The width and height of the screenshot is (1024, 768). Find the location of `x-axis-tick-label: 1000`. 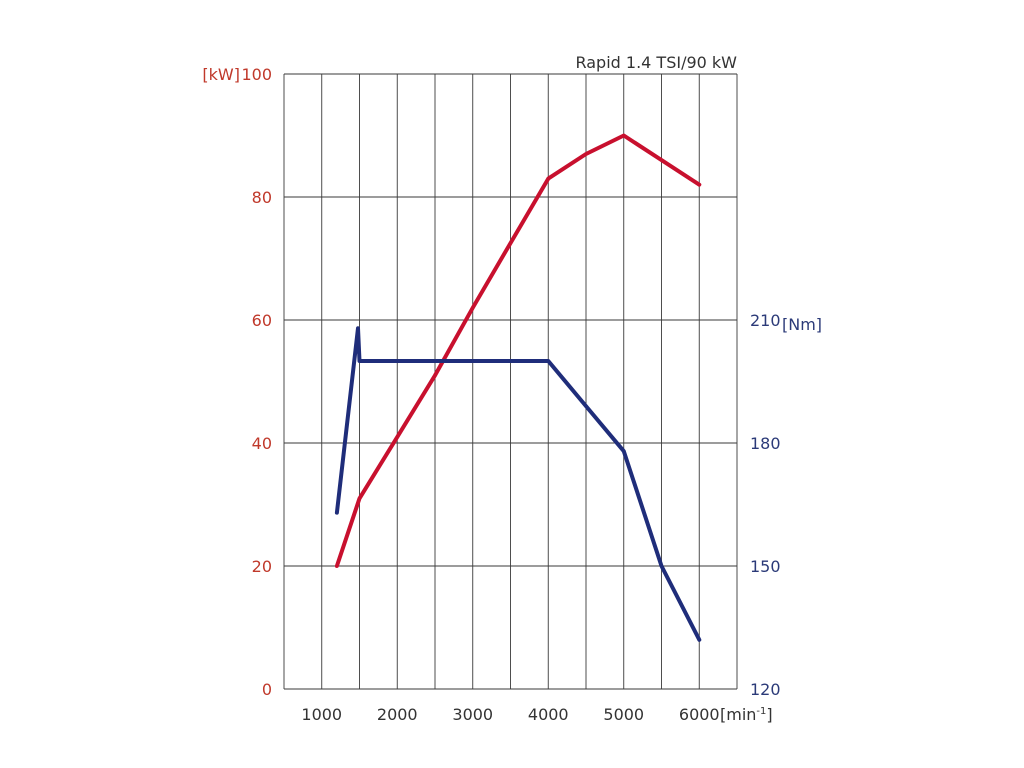

x-axis-tick-label: 1000 is located at coordinates (321, 714).